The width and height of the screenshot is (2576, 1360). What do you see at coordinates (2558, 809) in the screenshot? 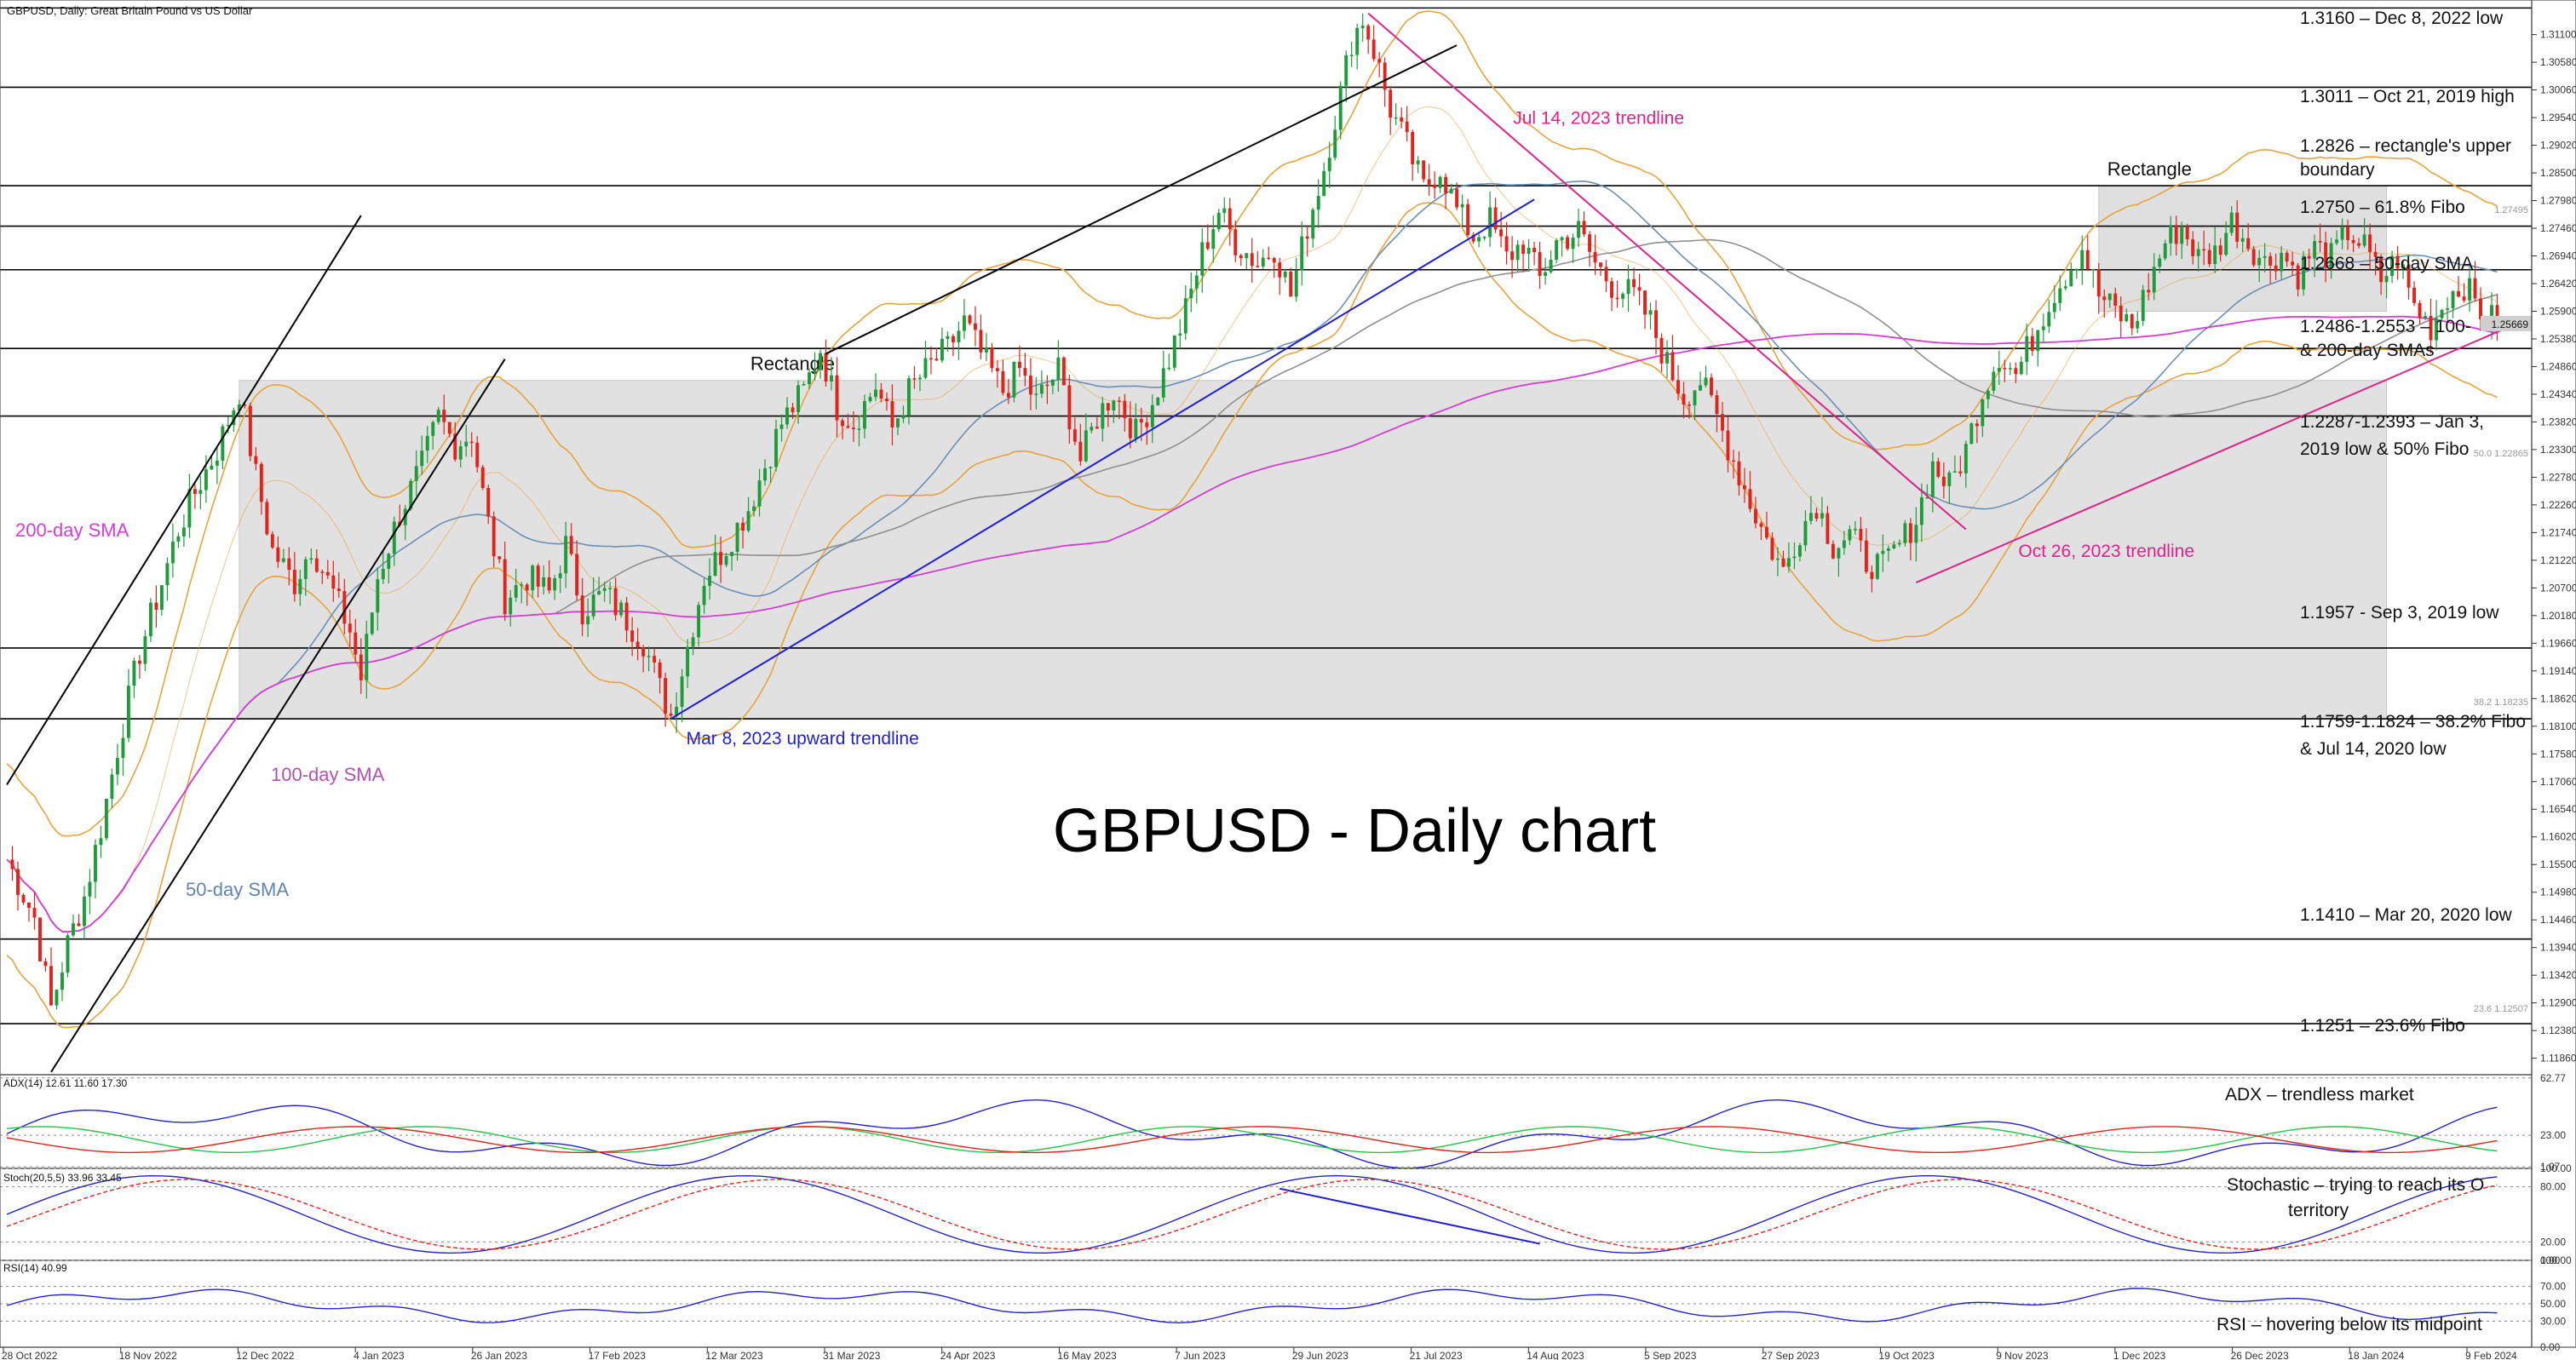
I see `price-tick-label: 1.16540` at bounding box center [2558, 809].